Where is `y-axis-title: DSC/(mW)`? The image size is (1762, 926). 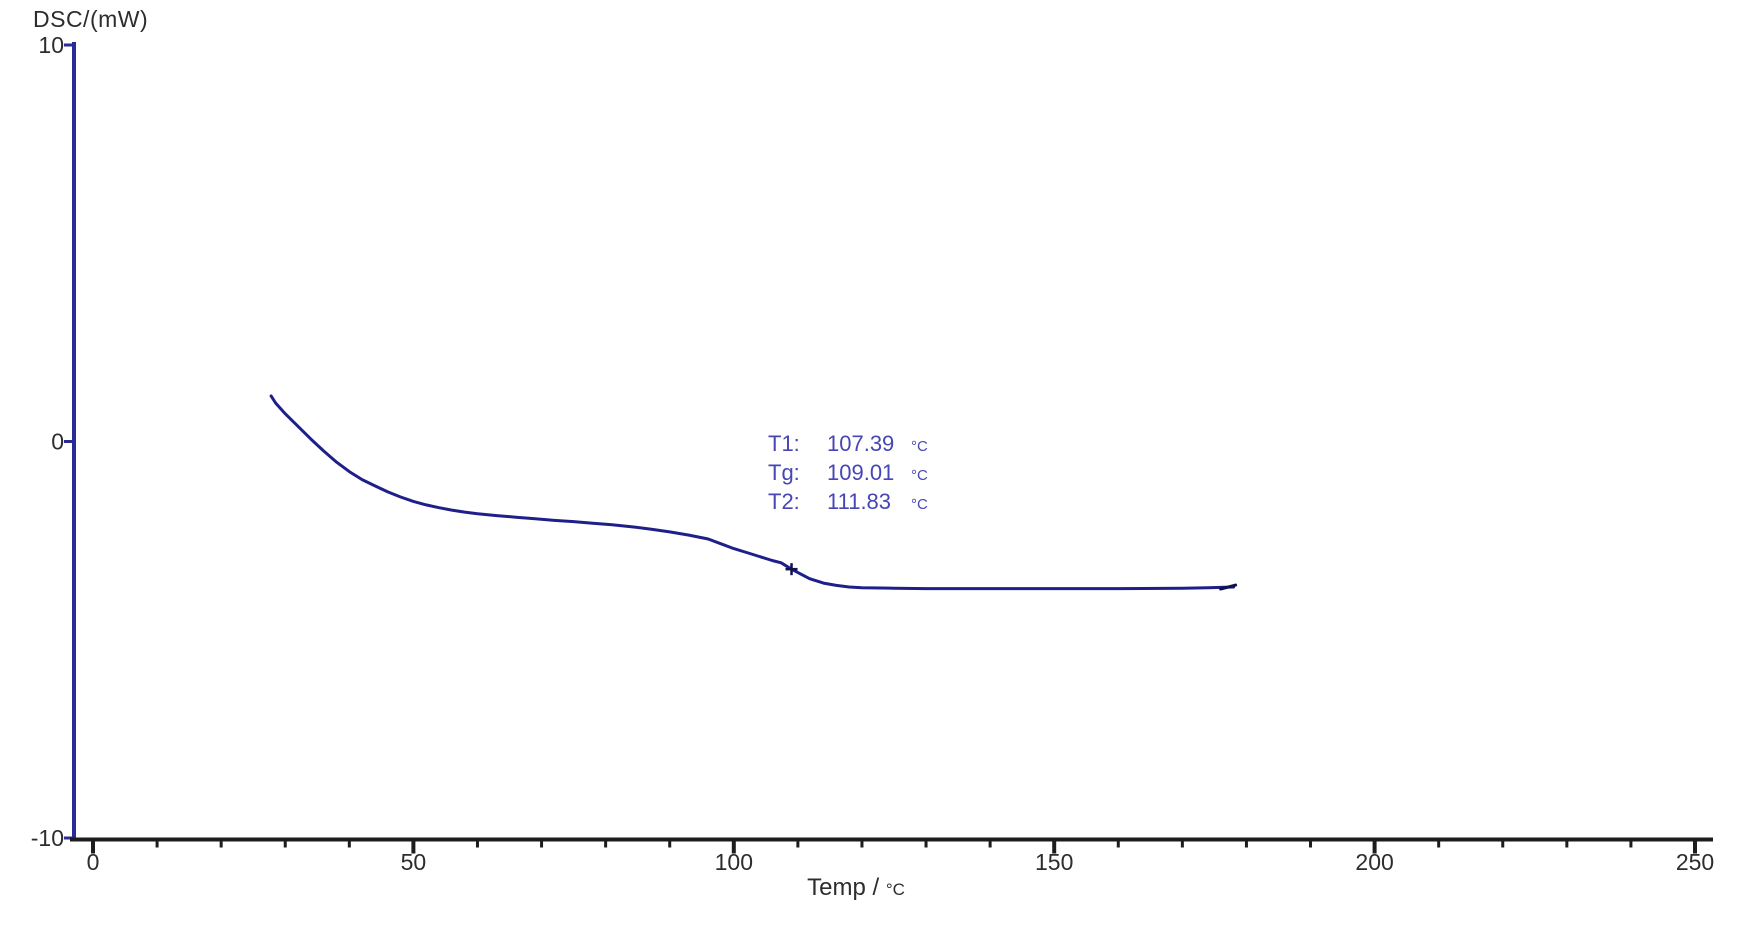 y-axis-title: DSC/(mW) is located at coordinates (91, 19).